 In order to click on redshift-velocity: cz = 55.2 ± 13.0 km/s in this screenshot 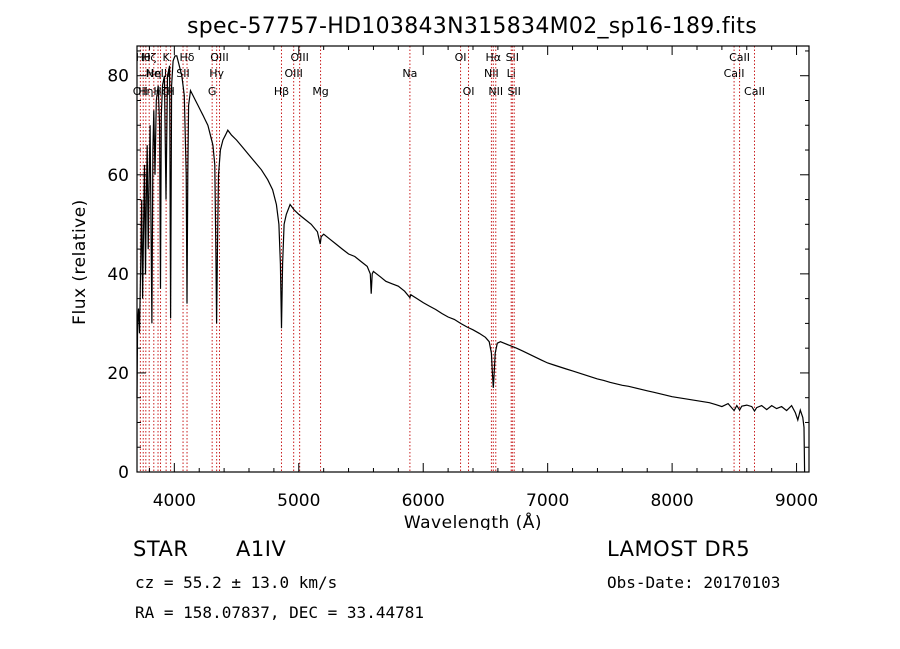, I will do `click(236, 582)`.